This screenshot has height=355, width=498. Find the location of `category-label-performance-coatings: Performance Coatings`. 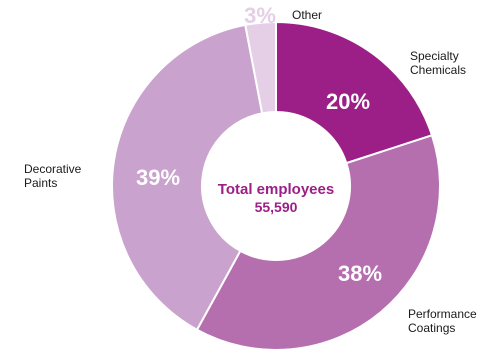

category-label-performance-coatings: Performance Coatings is located at coordinates (442, 321).